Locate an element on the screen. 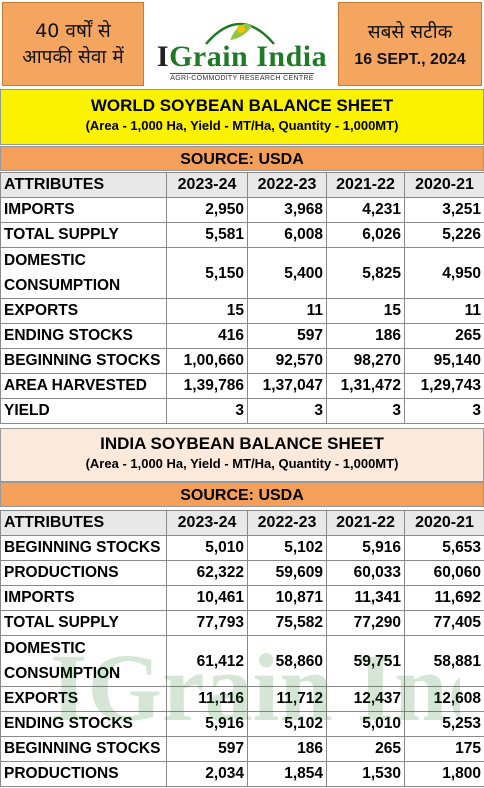 The image size is (484, 788). table-row: PRODUCTIONS 62,322 59,609 60,033 60,060 is located at coordinates (242, 573).